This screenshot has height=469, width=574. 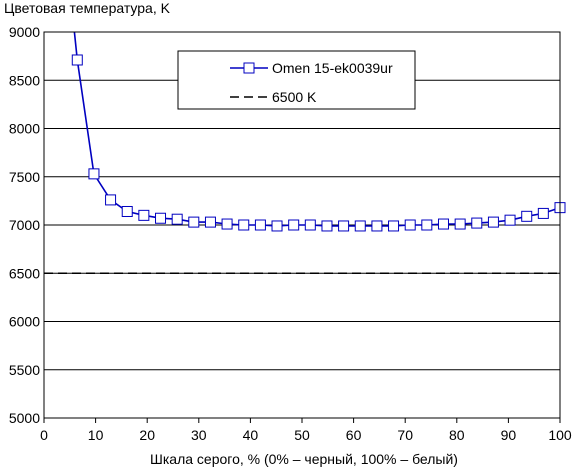 What do you see at coordinates (96, 435) in the screenshot?
I see `x-tick-label-10: 10` at bounding box center [96, 435].